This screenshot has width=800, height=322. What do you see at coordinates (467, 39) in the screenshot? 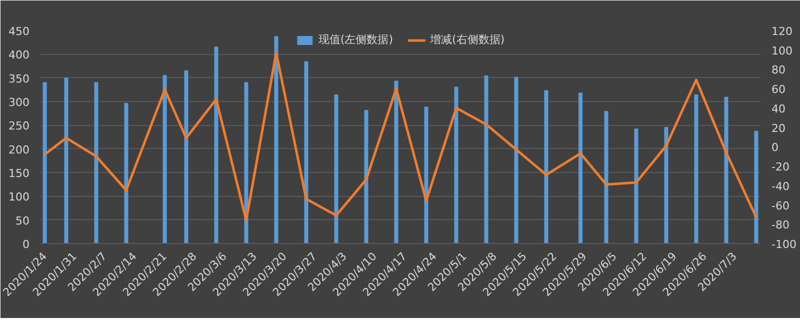
I see `legend-label: 增减(右侧数据)` at bounding box center [467, 39].